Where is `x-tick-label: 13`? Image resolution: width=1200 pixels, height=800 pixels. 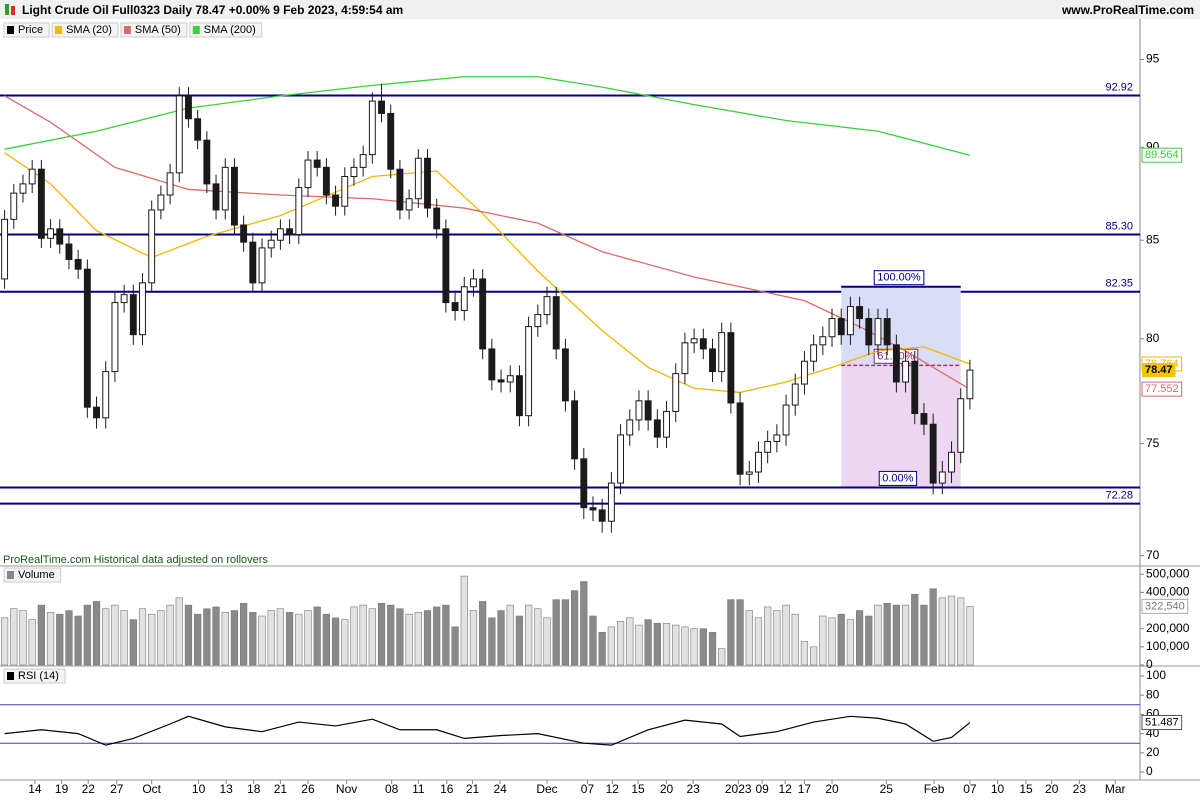
x-tick-label: 13 is located at coordinates (226, 789).